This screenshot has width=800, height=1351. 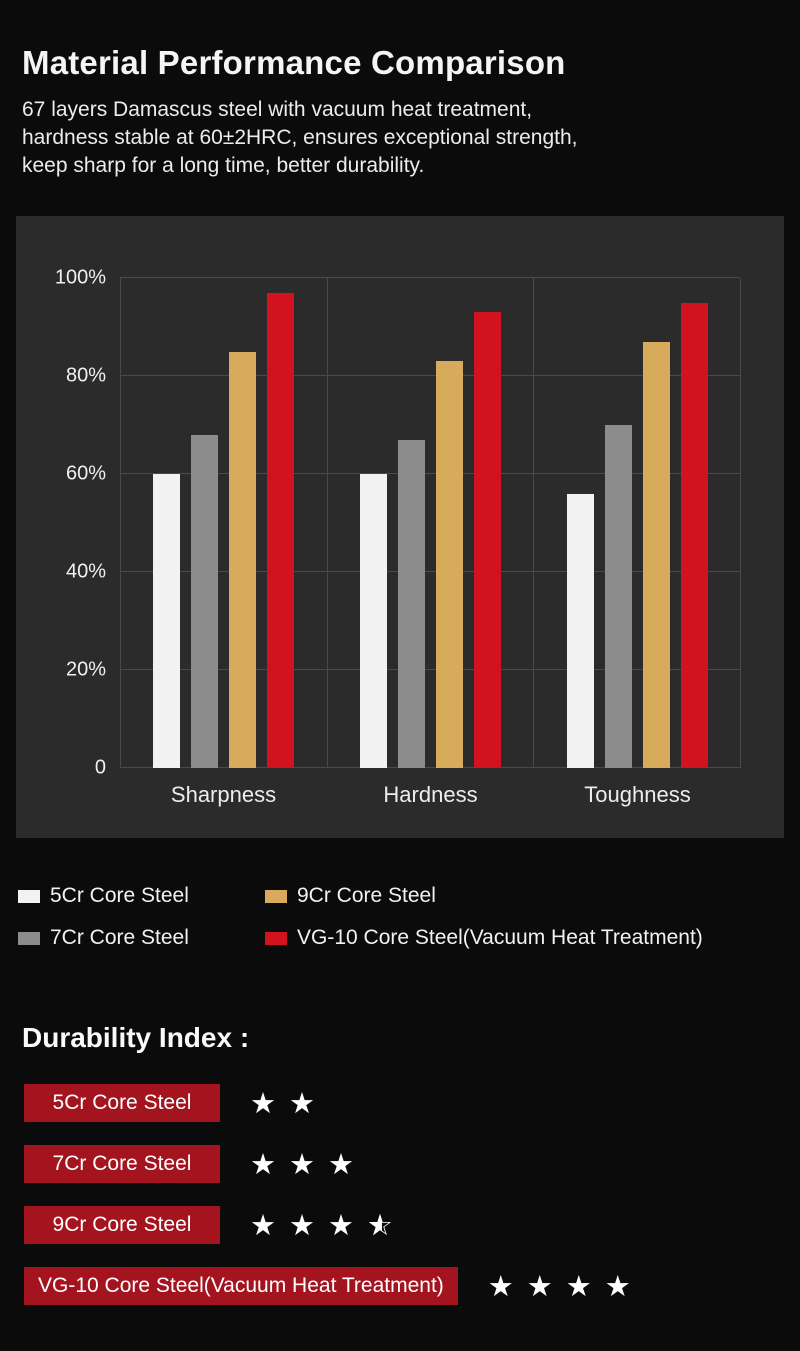 I want to click on y-tick-label: 40%, so click(x=85, y=571).